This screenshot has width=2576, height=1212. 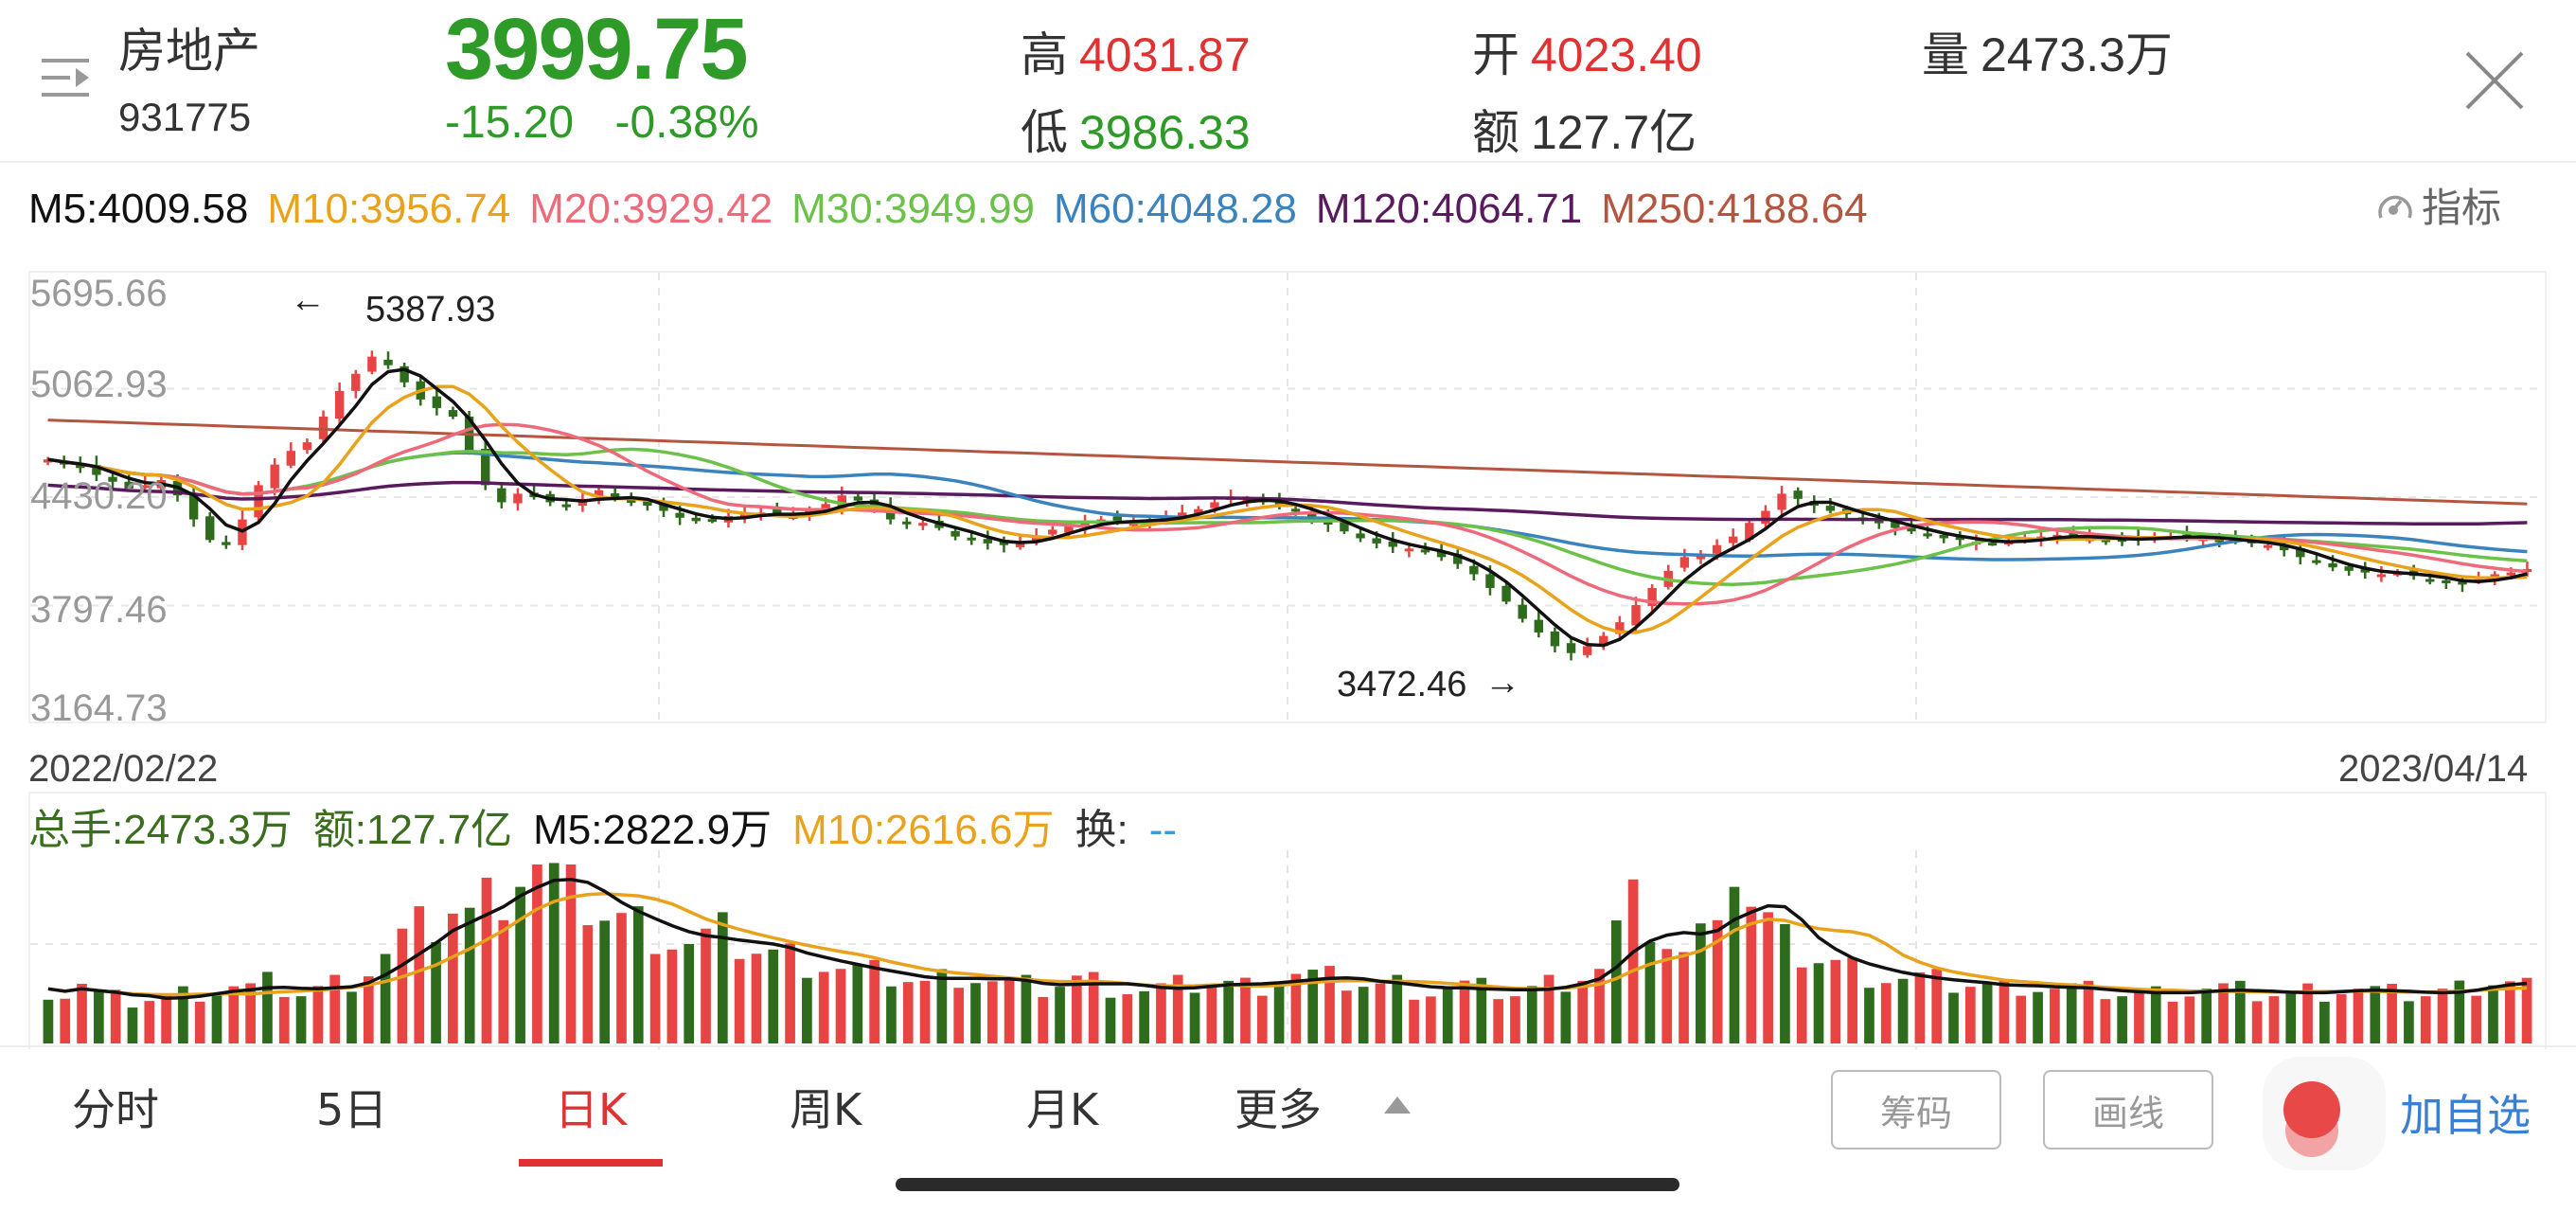 What do you see at coordinates (1163, 830) in the screenshot?
I see `turnover-value: --` at bounding box center [1163, 830].